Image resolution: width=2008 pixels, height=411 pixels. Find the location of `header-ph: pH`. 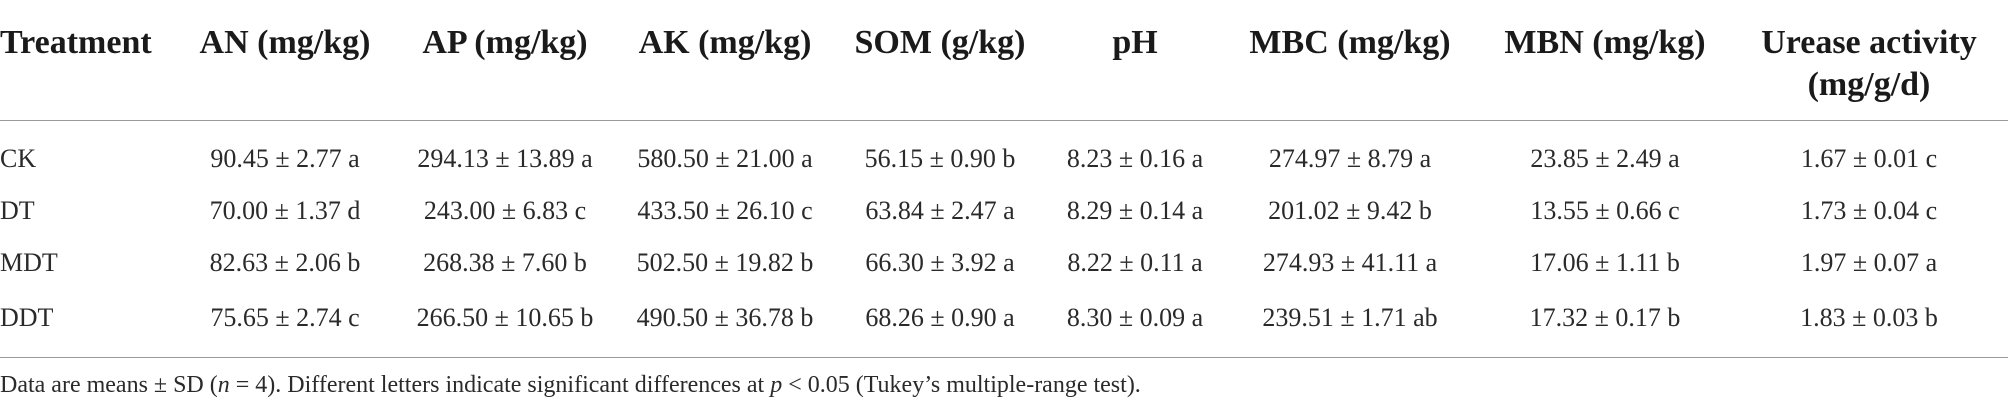

header-ph: pH is located at coordinates (1135, 60).